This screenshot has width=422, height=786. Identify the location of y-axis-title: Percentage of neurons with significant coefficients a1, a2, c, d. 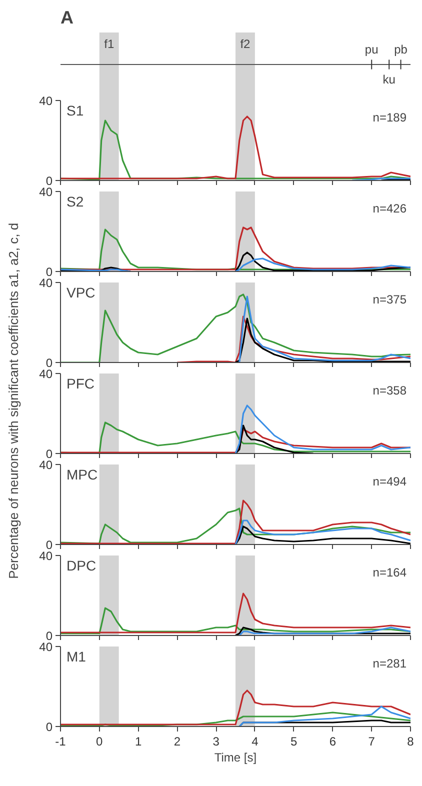
(14, 400).